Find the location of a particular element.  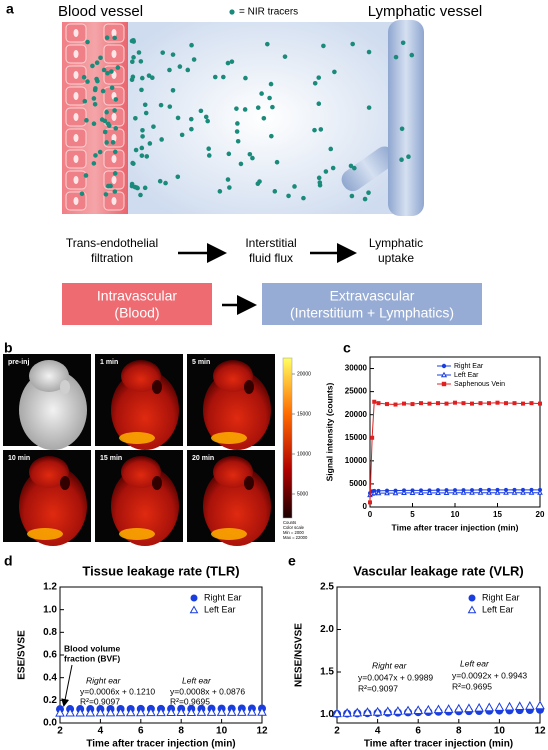

time-label: pre-inj is located at coordinates (18, 362).